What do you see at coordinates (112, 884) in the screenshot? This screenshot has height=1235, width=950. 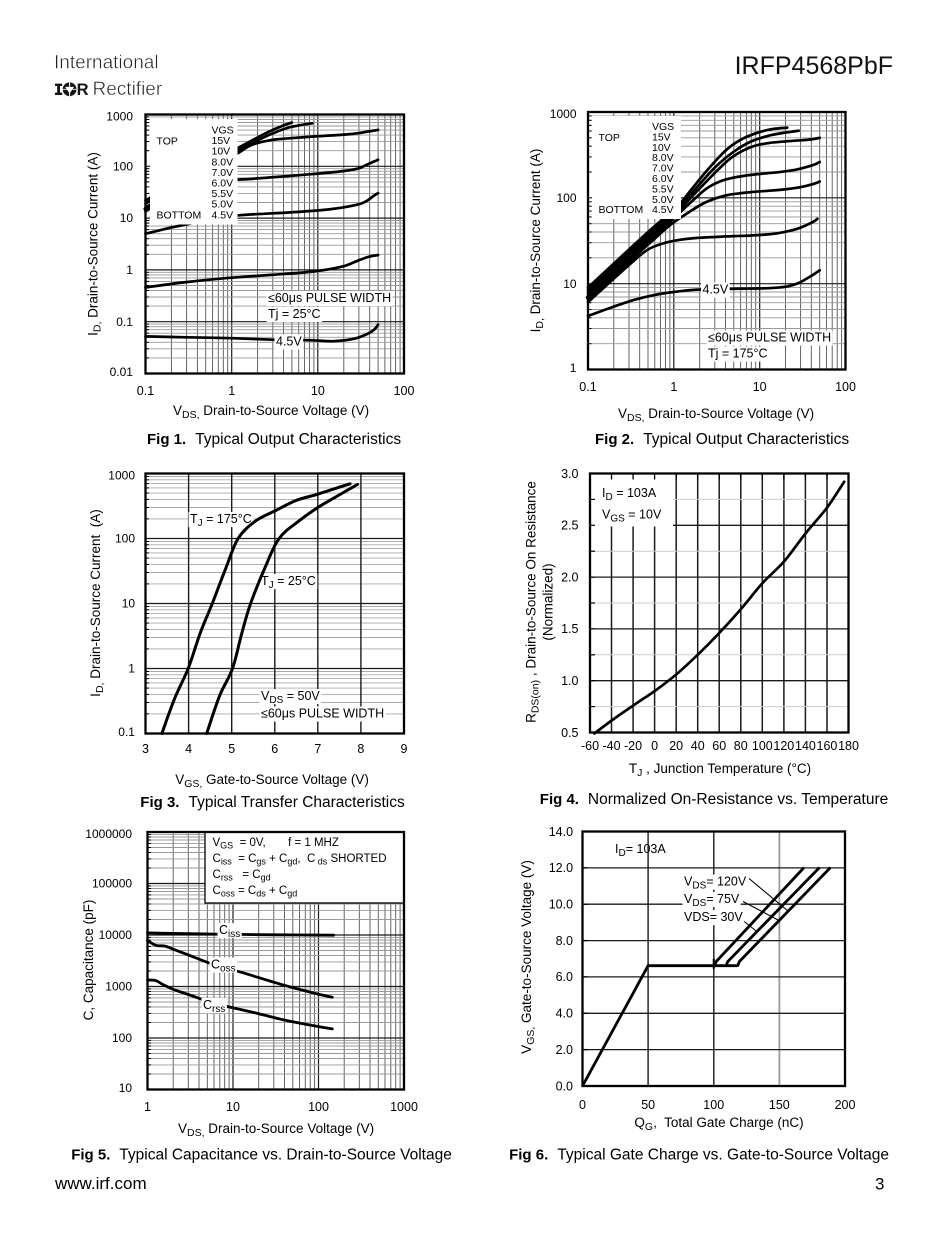 I see `svg-text: 100000` at bounding box center [112, 884].